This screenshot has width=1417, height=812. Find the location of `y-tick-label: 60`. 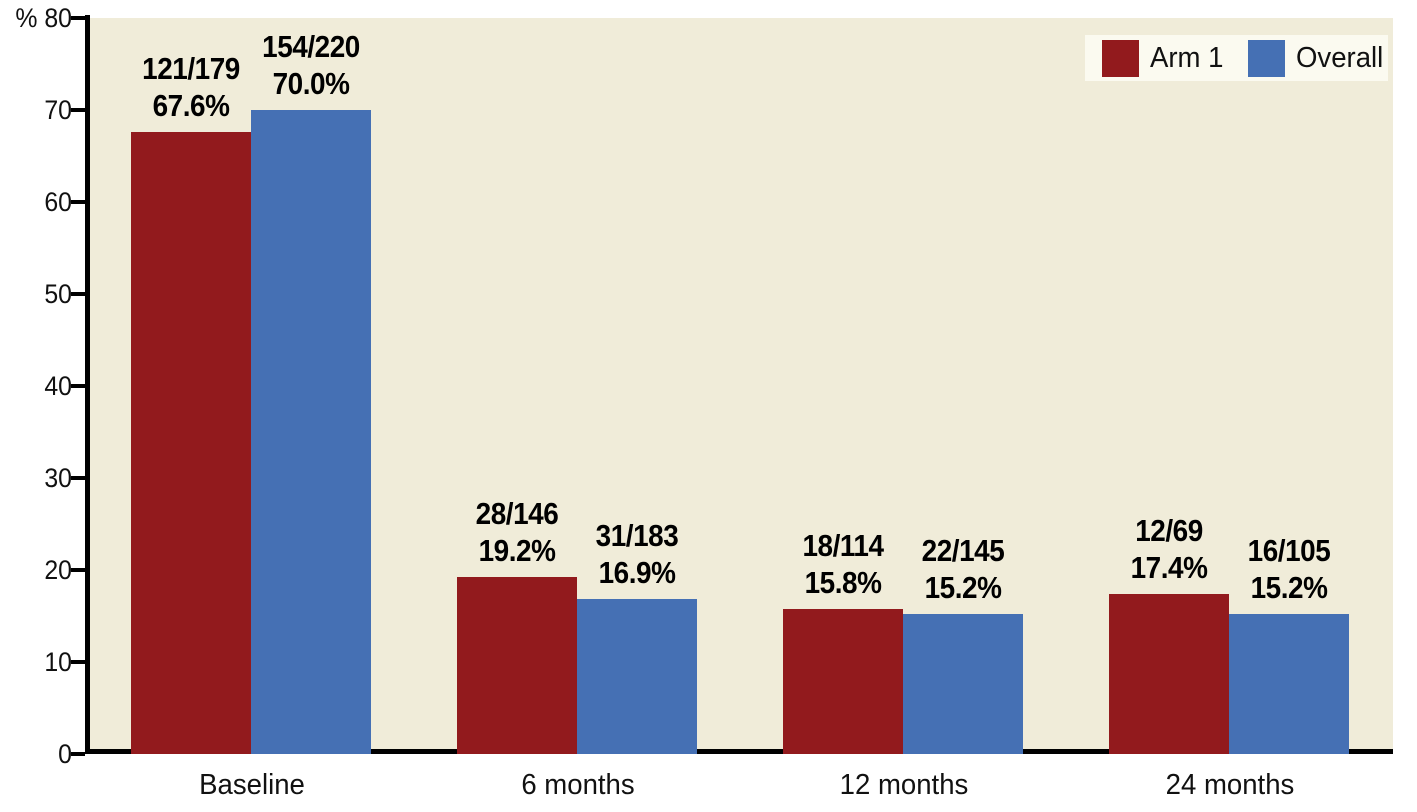

y-tick-label: 60 is located at coordinates (58, 202).